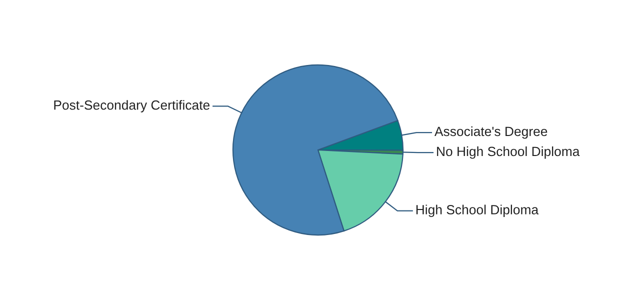 The width and height of the screenshot is (635, 300). Describe the element at coordinates (508, 152) in the screenshot. I see `slice-label: No High School Diploma` at that location.